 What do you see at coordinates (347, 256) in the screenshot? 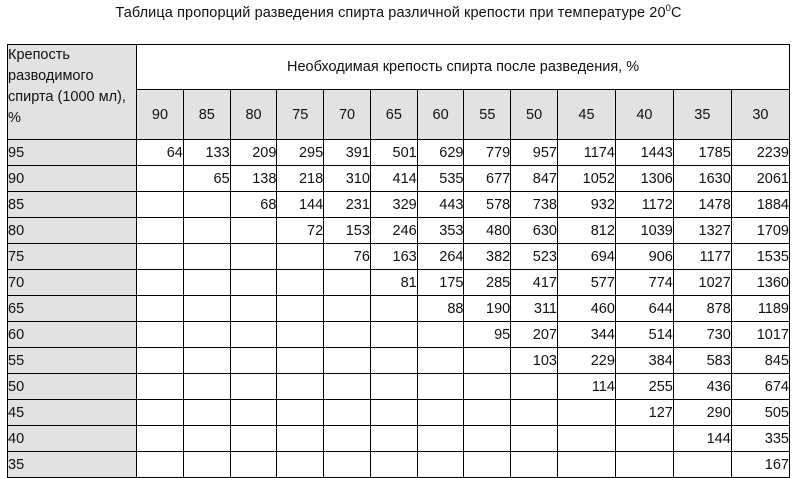
I see `cell-r75-c70: 76` at bounding box center [347, 256].